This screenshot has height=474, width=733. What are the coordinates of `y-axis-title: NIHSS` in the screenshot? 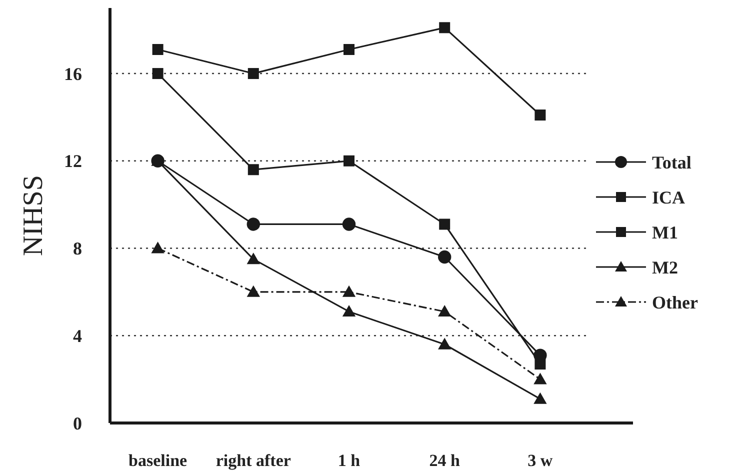 It's located at (33, 215).